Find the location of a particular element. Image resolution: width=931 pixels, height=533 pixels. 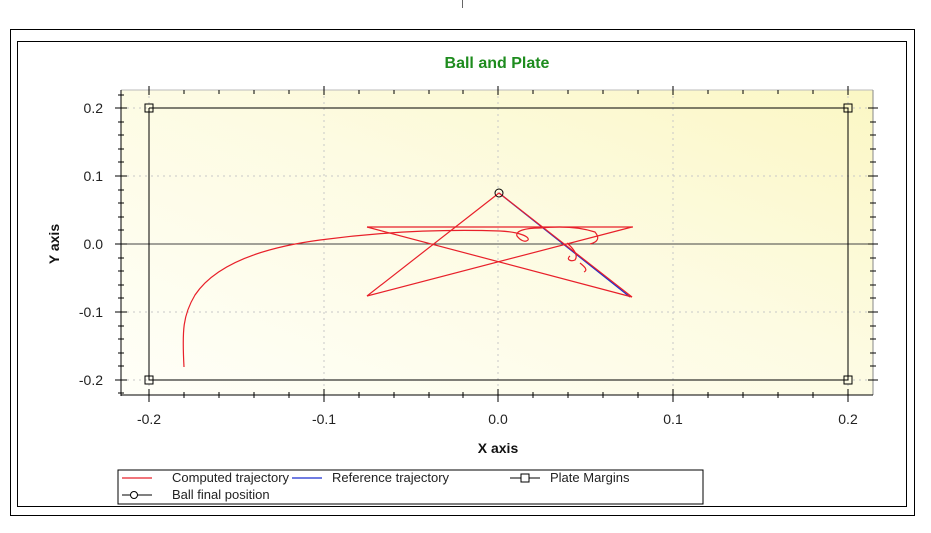

y-tick-label: 0.2 is located at coordinates (94, 108).